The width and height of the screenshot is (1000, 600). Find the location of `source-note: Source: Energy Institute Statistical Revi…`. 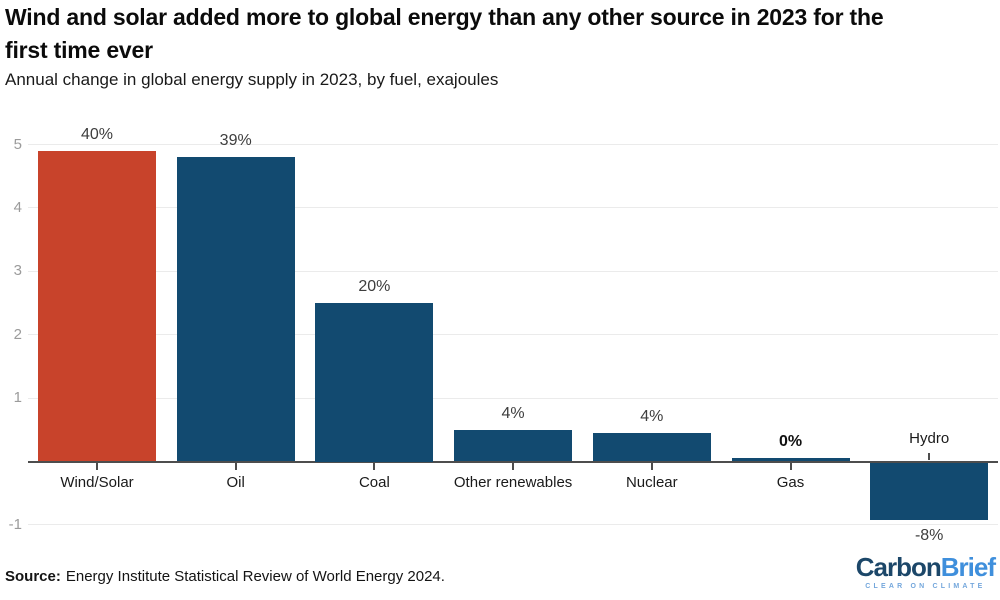

source-note: Source: Energy Institute Statistical Revi… is located at coordinates (225, 576).